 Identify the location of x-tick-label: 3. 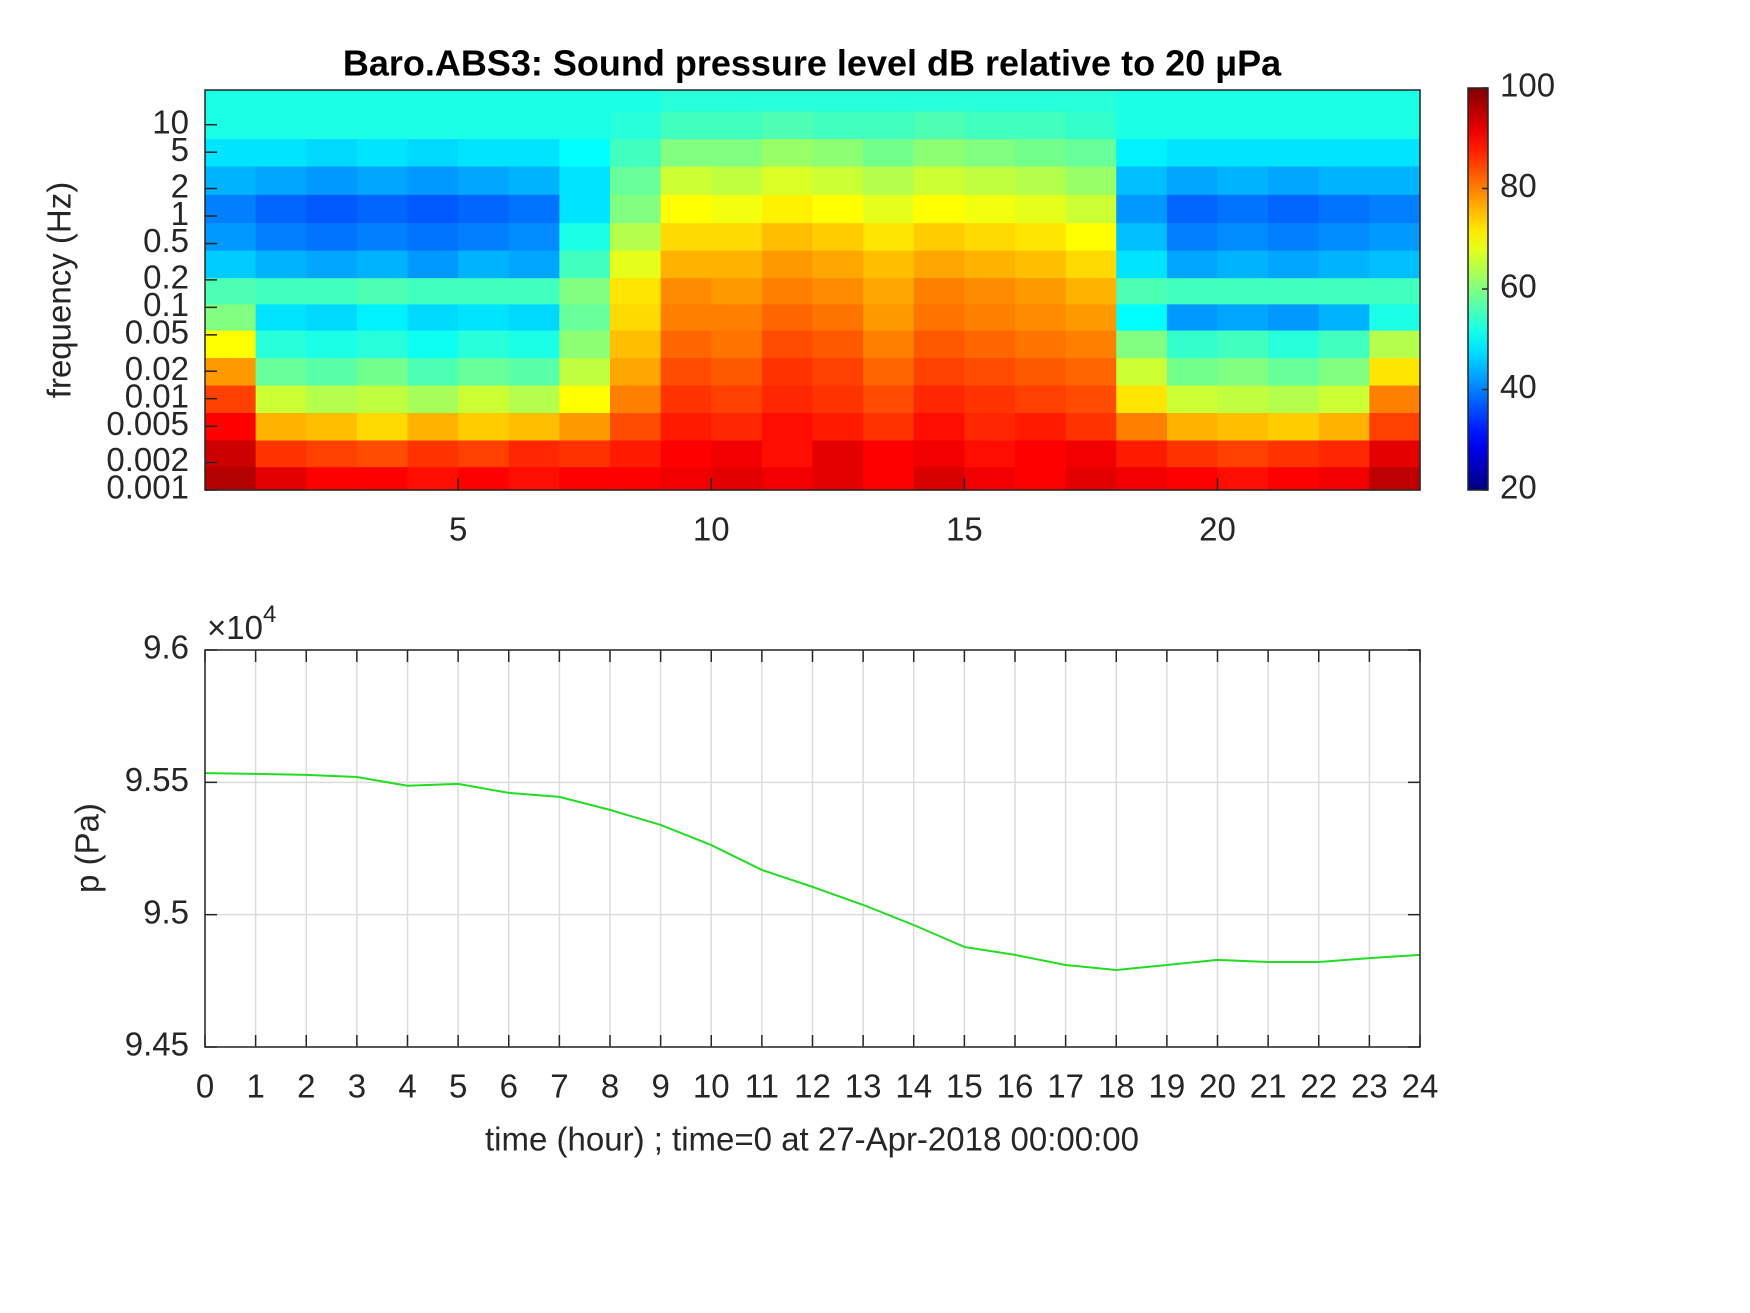
(357, 1086).